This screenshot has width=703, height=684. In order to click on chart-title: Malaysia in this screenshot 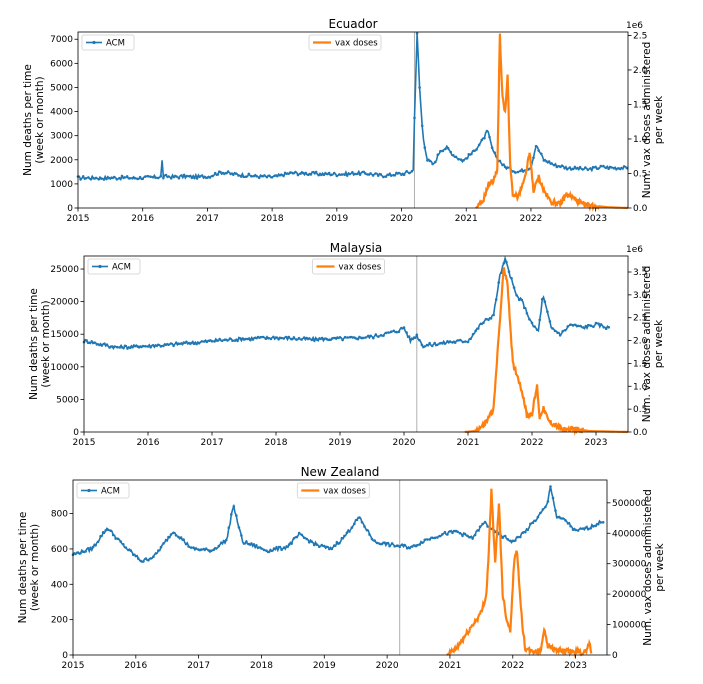, I will do `click(356, 248)`.